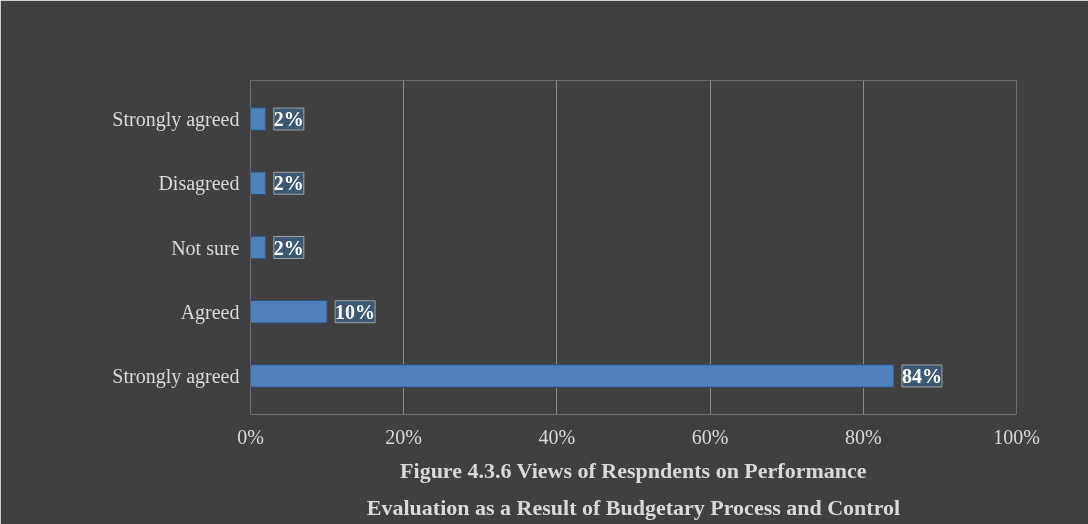 The height and width of the screenshot is (524, 1088). What do you see at coordinates (210, 312) in the screenshot?
I see `y-tick-label: Agreed` at bounding box center [210, 312].